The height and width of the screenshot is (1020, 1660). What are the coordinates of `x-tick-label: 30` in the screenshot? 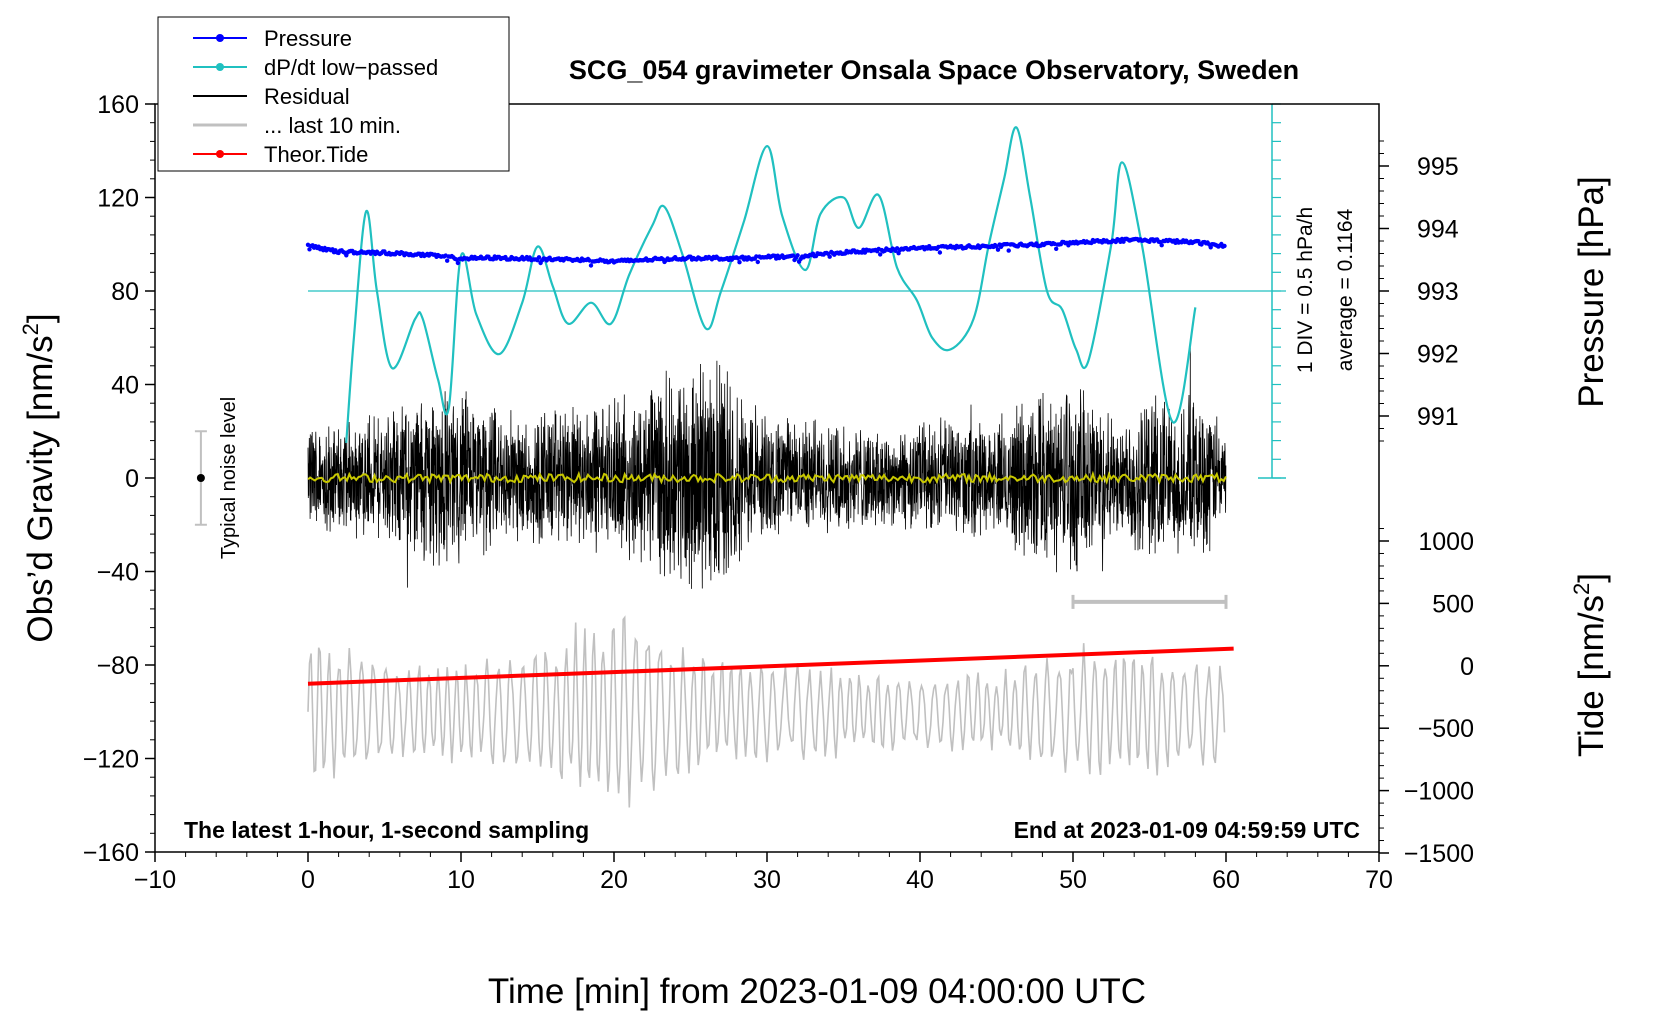 It's located at (767, 880).